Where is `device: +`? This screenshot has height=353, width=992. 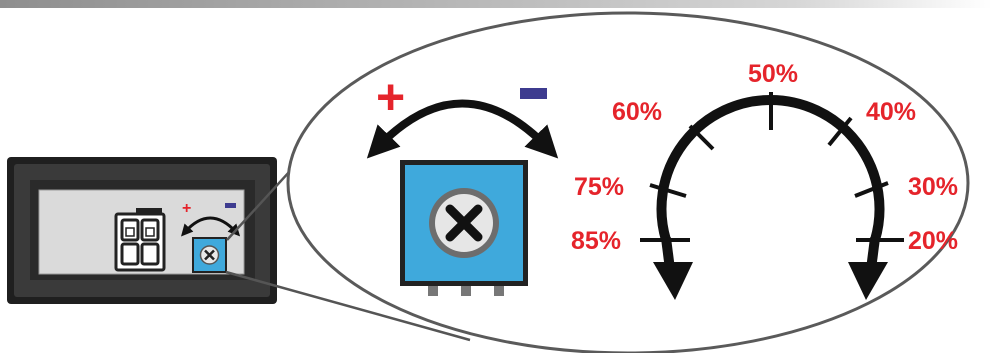 device: + is located at coordinates (142, 230).